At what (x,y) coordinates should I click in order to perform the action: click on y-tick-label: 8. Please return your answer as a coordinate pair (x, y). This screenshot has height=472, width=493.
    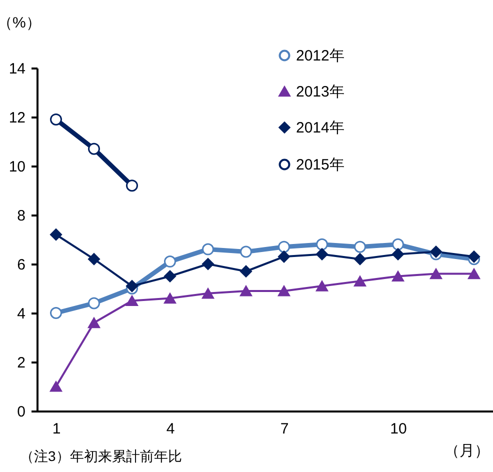
    Looking at the image, I should click on (21, 216).